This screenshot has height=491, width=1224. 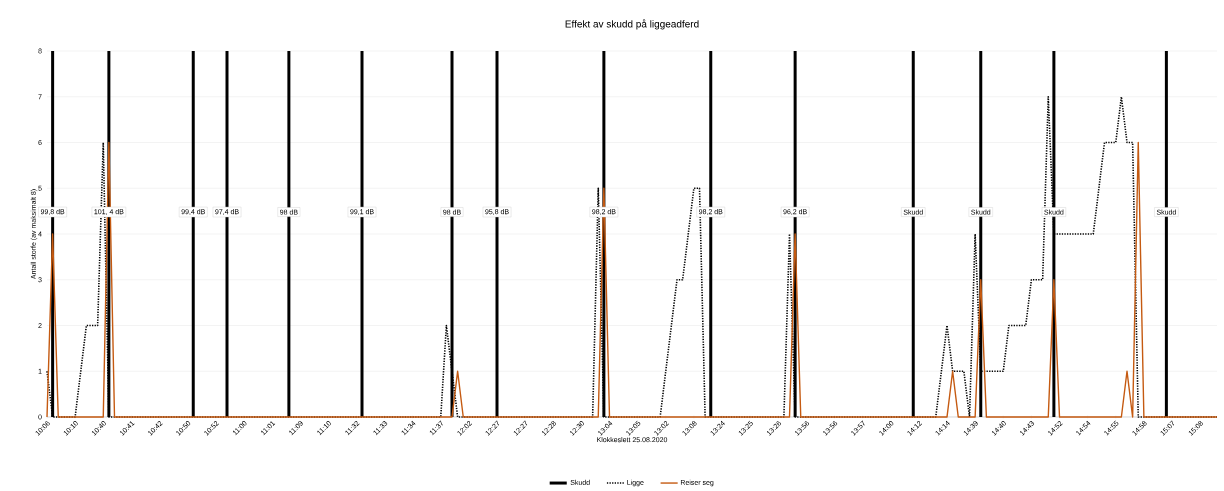 What do you see at coordinates (632, 24) in the screenshot?
I see `chart-title: Effekt av skudd på liggeadferd` at bounding box center [632, 24].